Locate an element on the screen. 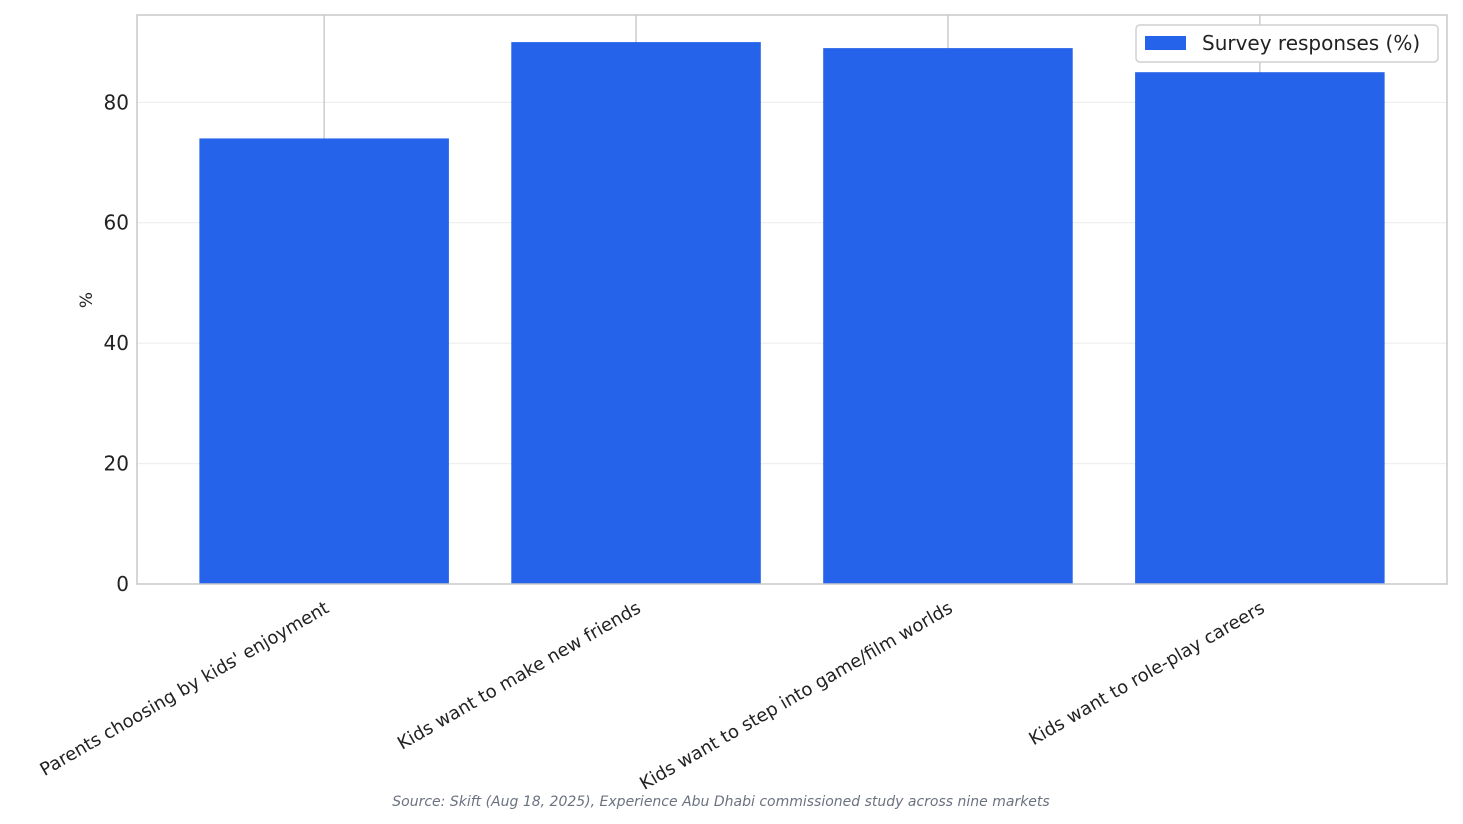 This screenshot has width=1463, height=824. legend-box is located at coordinates (1287, 43).